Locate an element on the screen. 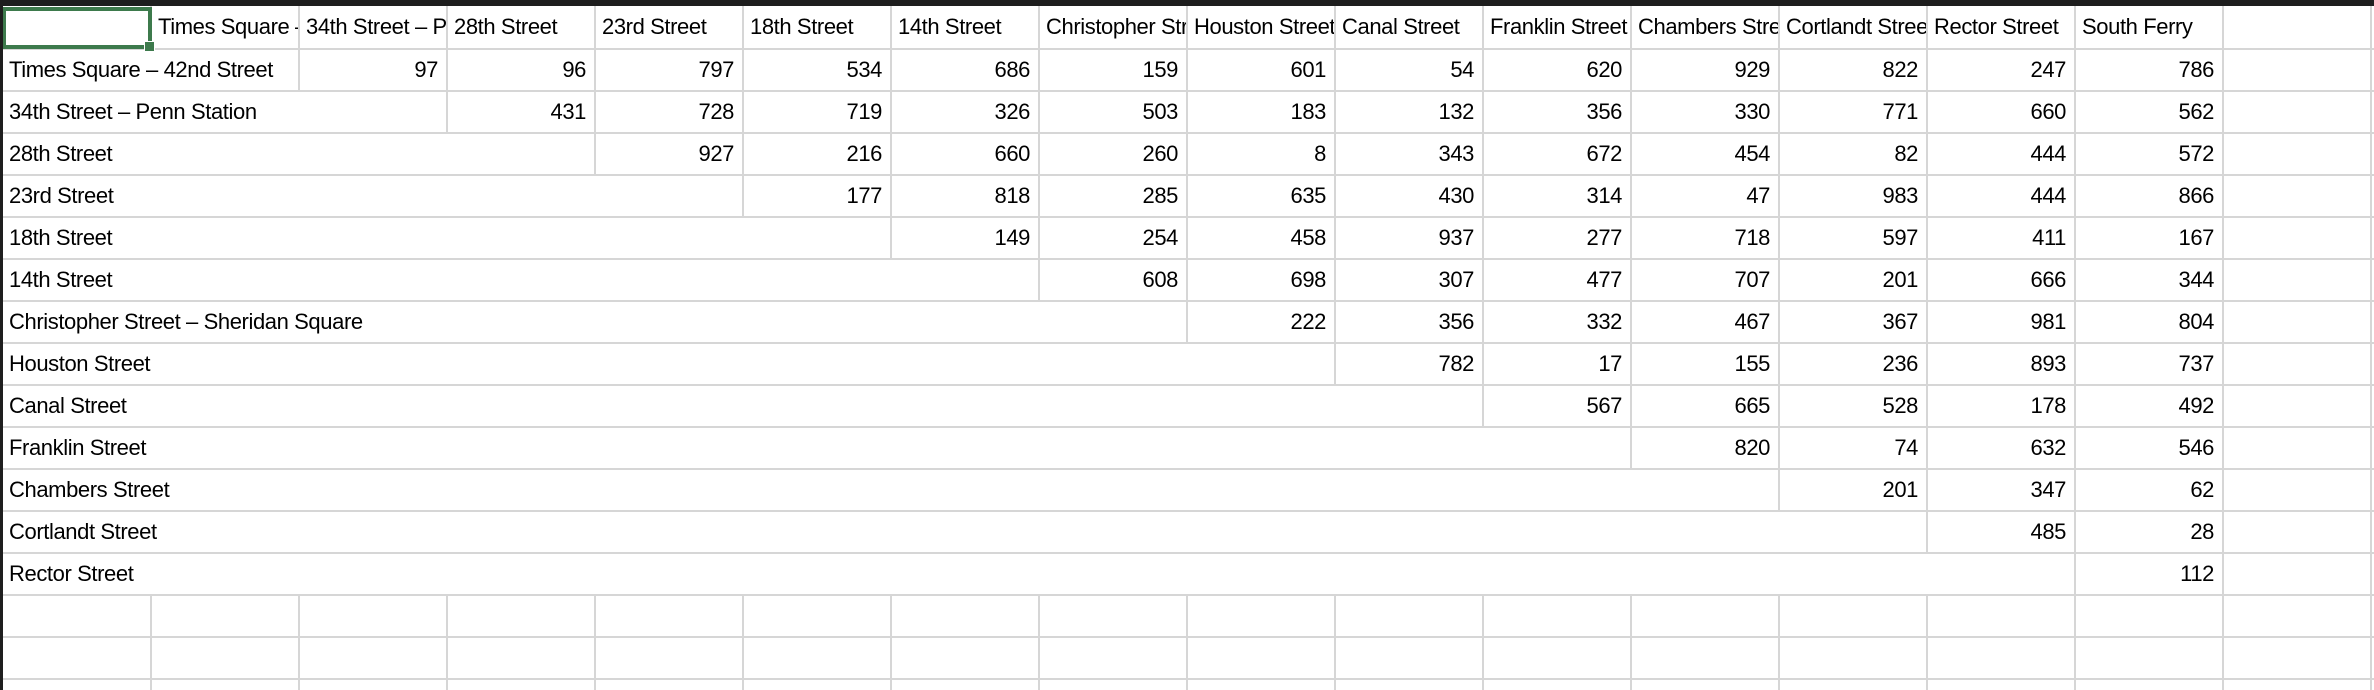 This screenshot has height=690, width=2374. value-cell: 149 is located at coordinates (965, 238).